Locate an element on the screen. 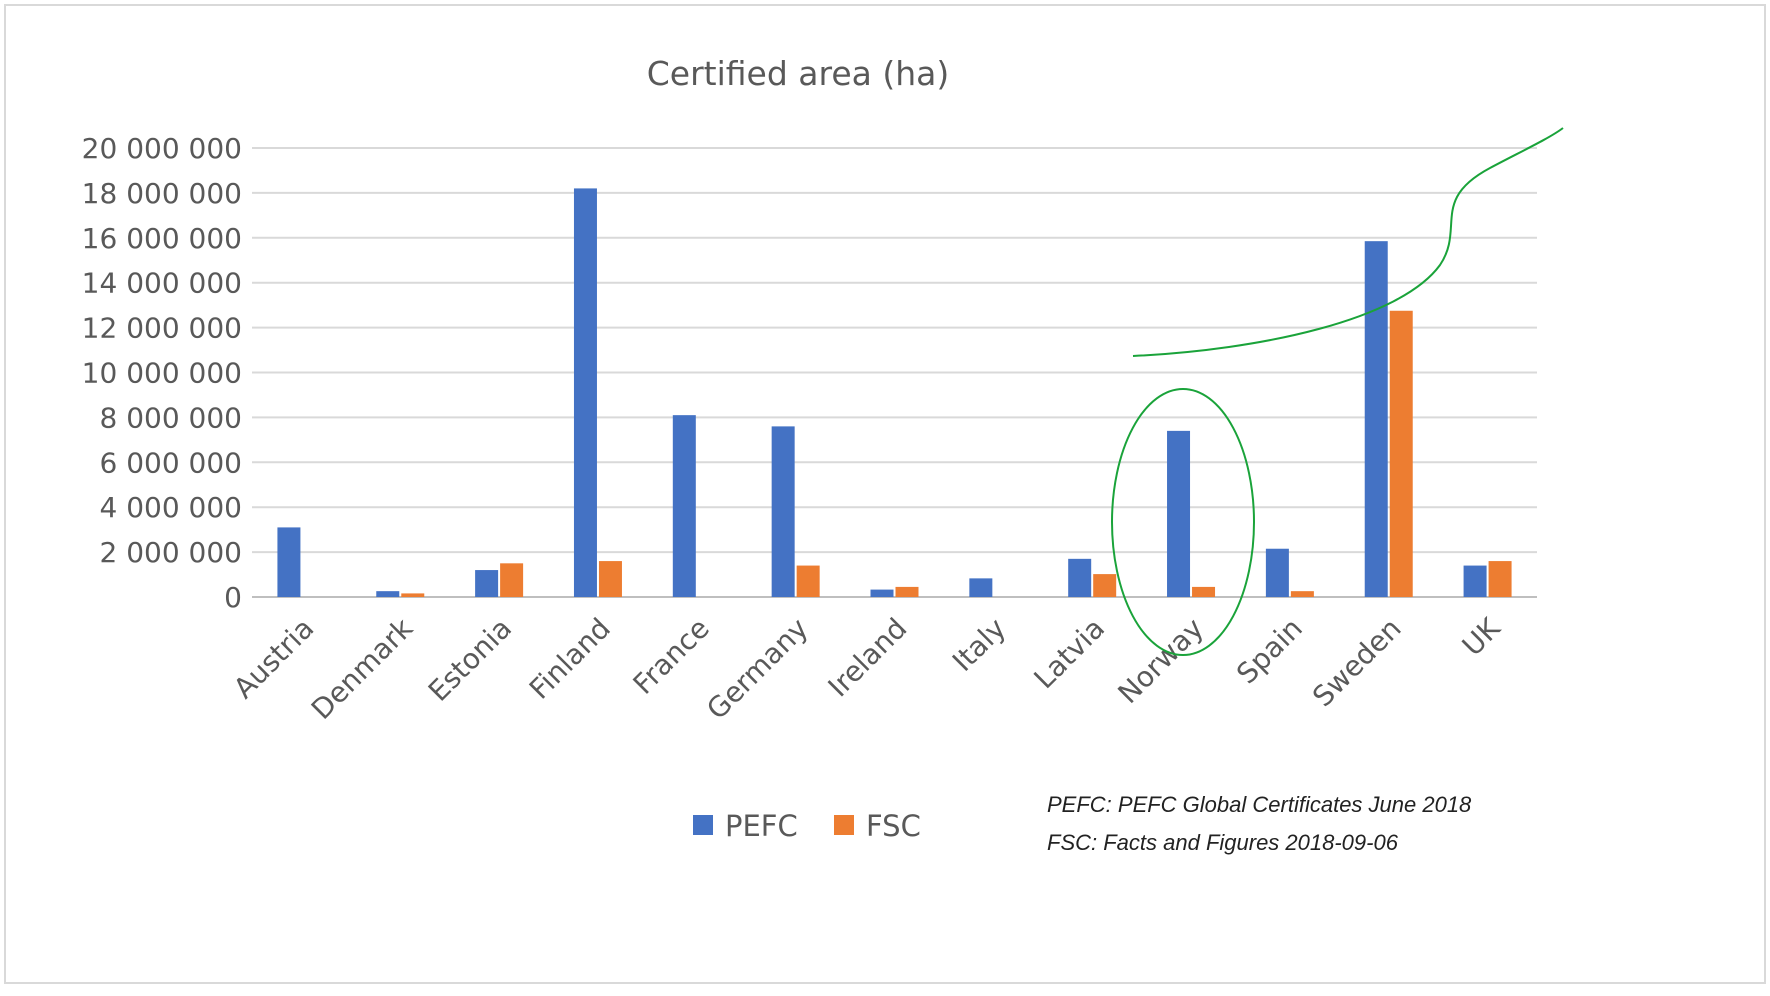  bar-pefc-uk is located at coordinates (1475, 581).